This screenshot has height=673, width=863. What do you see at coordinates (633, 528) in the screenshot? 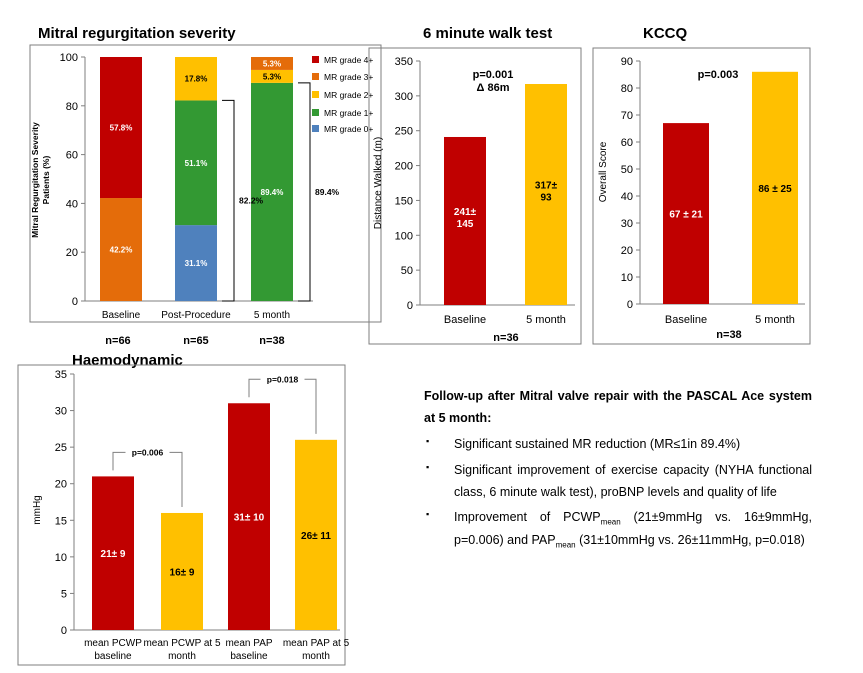
I see `summary-item-text: (21±9mmHg vs. 16±9mmHg, p=0.006) and PAP` at bounding box center [633, 528].